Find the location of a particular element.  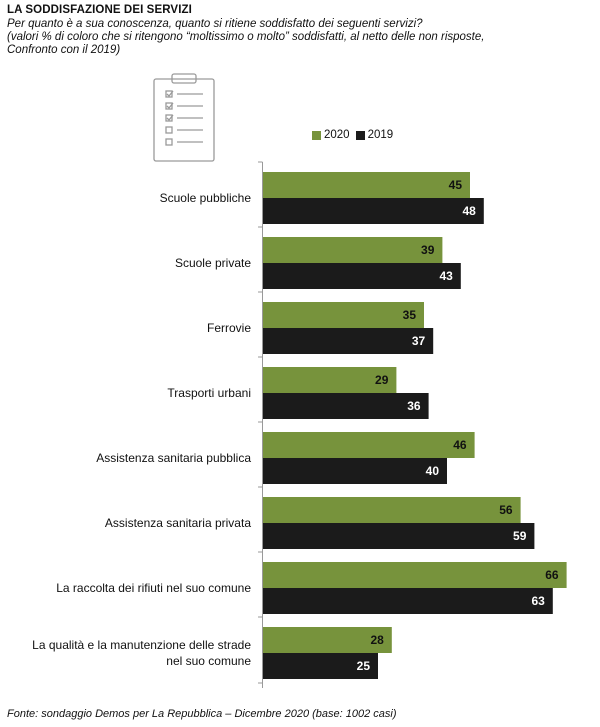

category-label: Scuole pubbliche is located at coordinates (206, 198).